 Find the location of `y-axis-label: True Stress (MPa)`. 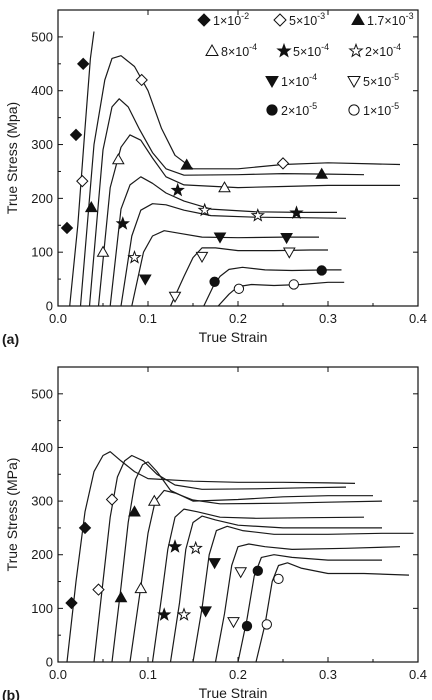

y-axis-label: True Stress (MPa) is located at coordinates (12, 515).